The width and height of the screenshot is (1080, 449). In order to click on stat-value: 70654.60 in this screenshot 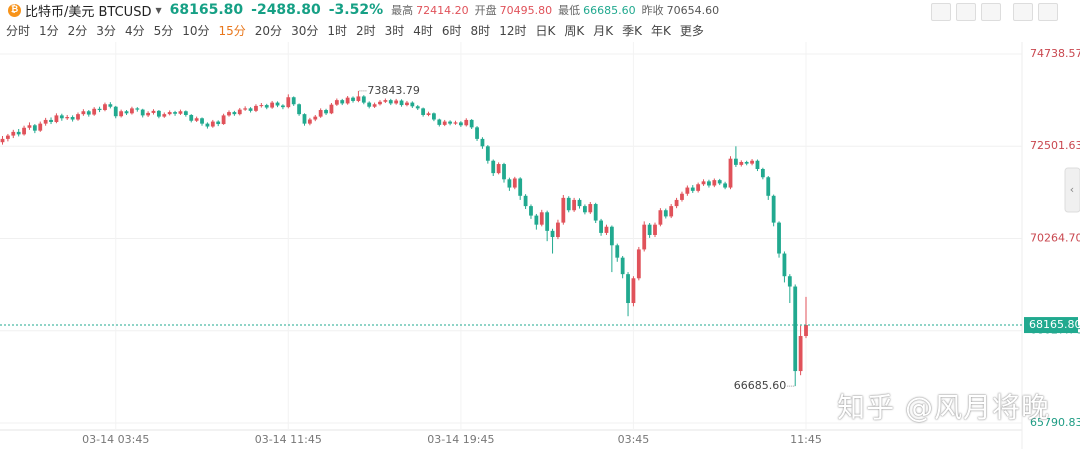, I will do `click(693, 10)`.